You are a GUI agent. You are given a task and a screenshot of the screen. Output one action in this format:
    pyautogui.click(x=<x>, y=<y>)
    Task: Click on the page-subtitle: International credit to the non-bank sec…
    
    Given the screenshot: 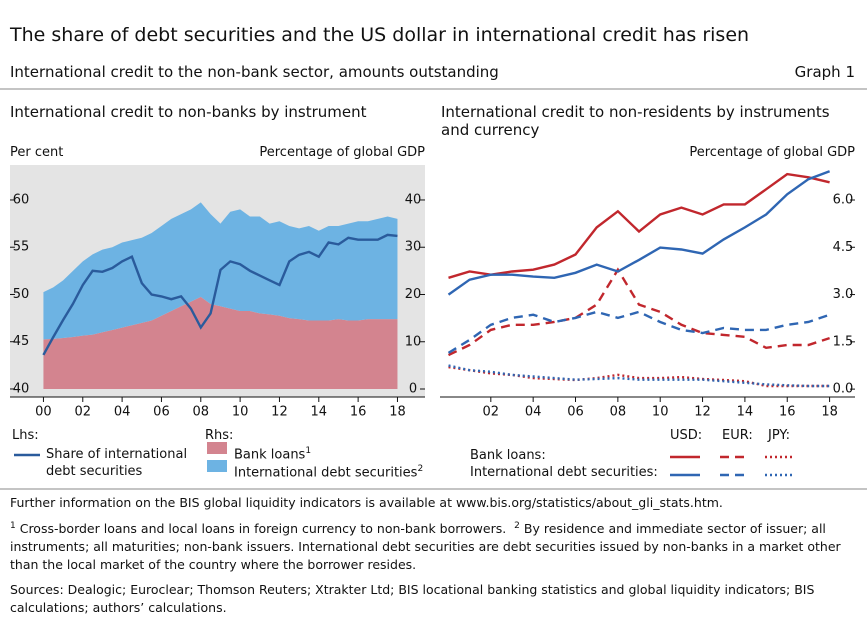 What is the action you would take?
    pyautogui.click(x=254, y=72)
    